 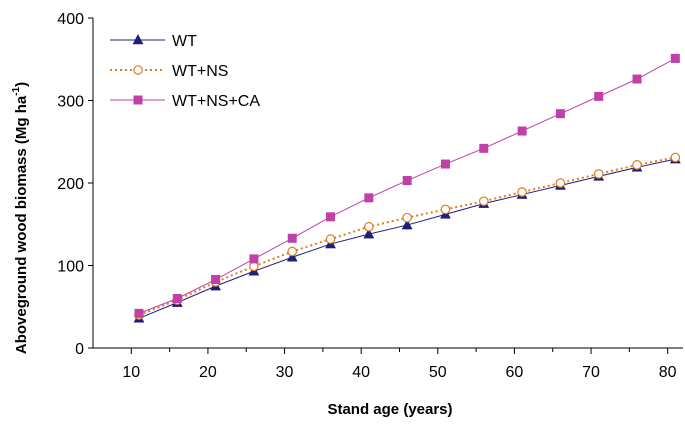 What do you see at coordinates (361, 372) in the screenshot?
I see `x-tick-label: 40` at bounding box center [361, 372].